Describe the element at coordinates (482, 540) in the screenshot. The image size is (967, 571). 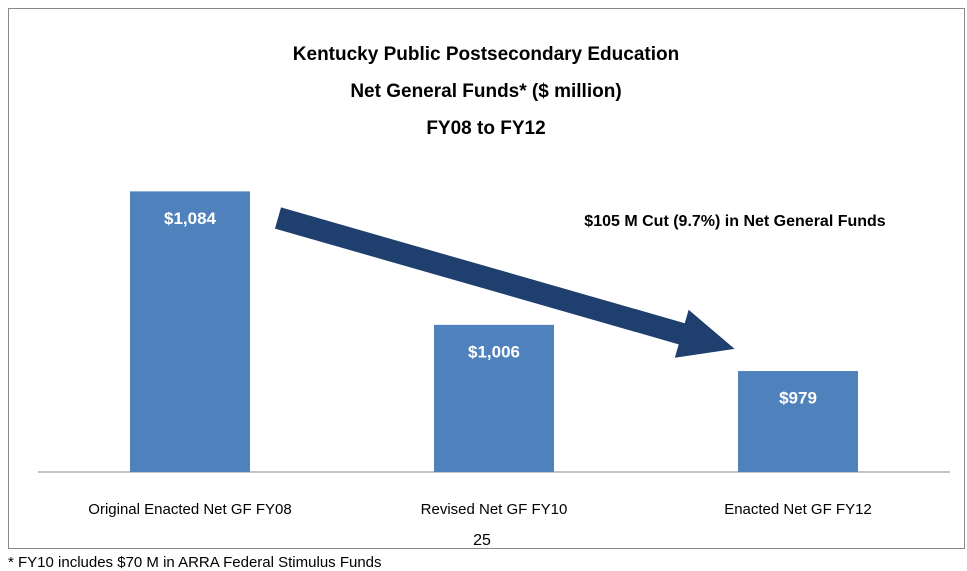
I see `page-number: 25` at that location.